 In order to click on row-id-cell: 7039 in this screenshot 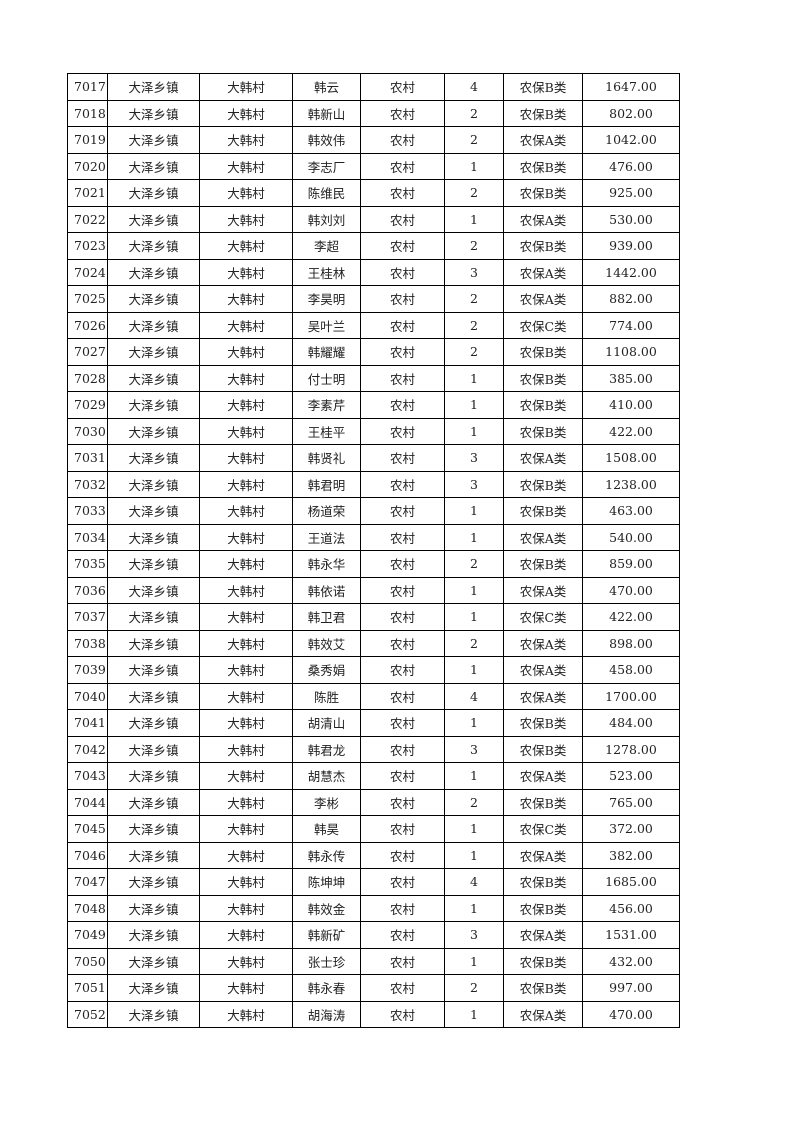, I will do `click(87, 670)`.